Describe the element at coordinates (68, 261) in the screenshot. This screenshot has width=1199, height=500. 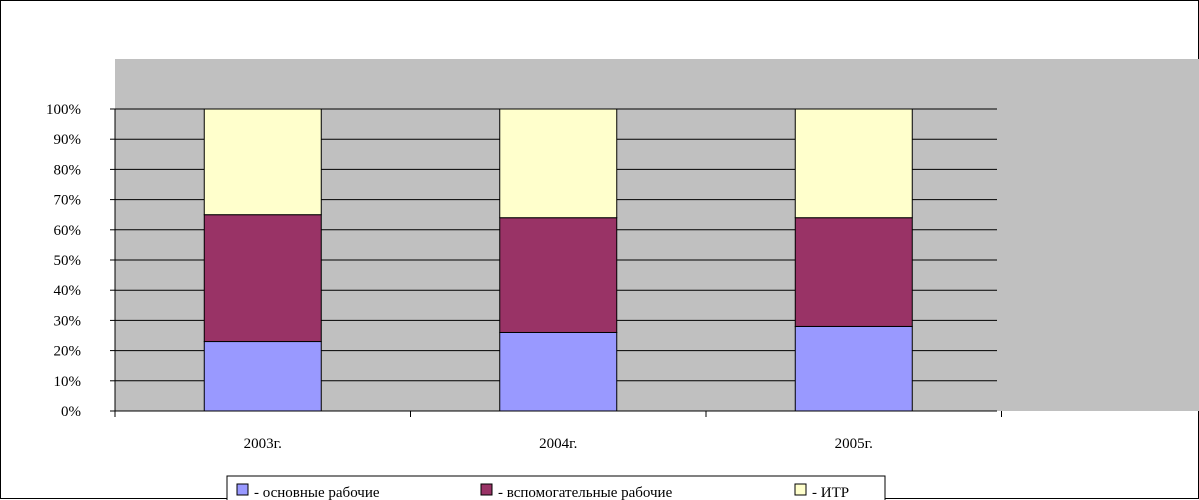
I see `y-tick-label: 50%` at that location.